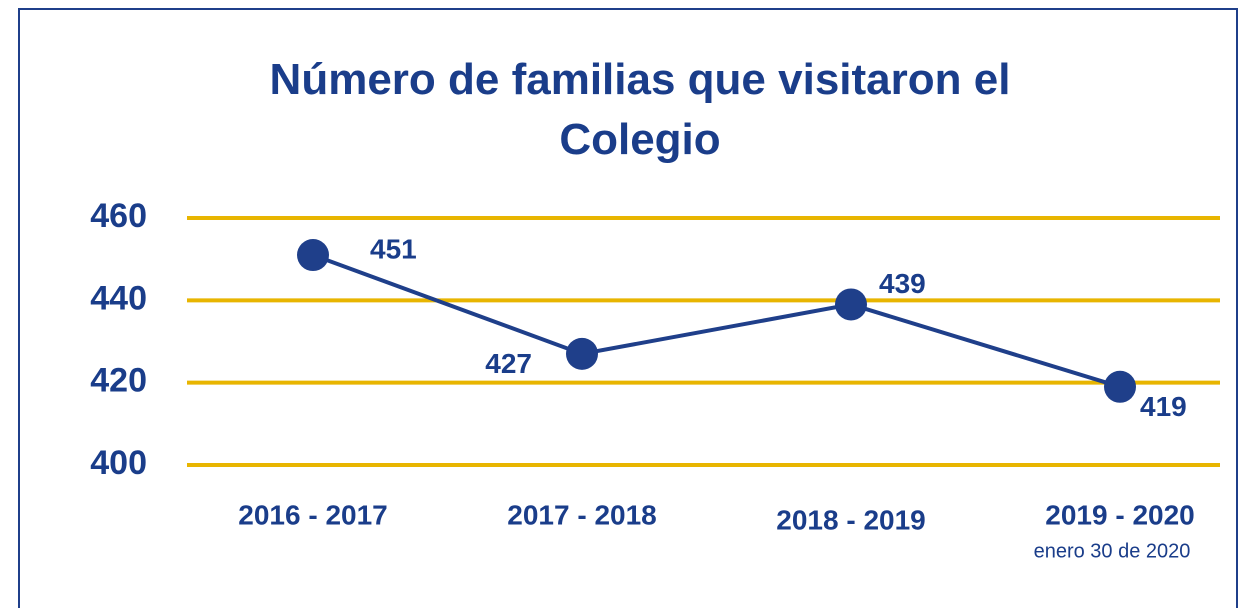  What do you see at coordinates (393, 248) in the screenshot?
I see `data-label: 451` at bounding box center [393, 248].